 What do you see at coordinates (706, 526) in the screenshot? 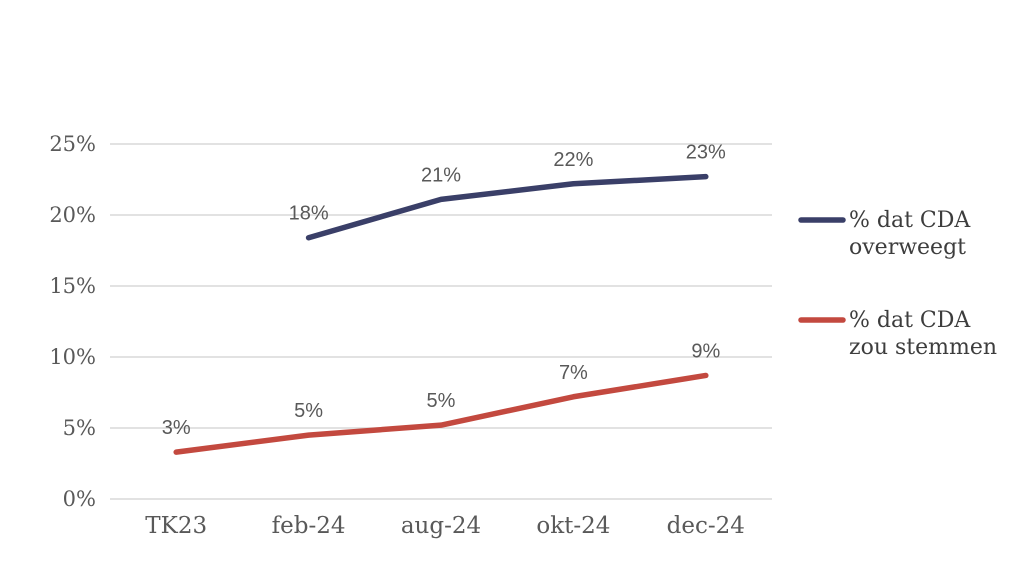
I see `x-tick-label: dec-24` at bounding box center [706, 526].